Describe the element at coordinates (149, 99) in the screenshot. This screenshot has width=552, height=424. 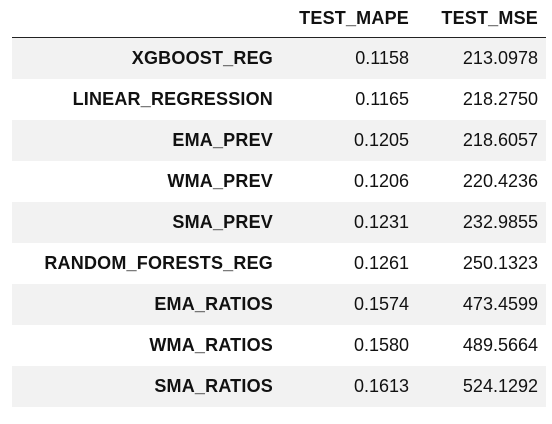
I see `row-label: LINEAR_REGRESSION` at that location.